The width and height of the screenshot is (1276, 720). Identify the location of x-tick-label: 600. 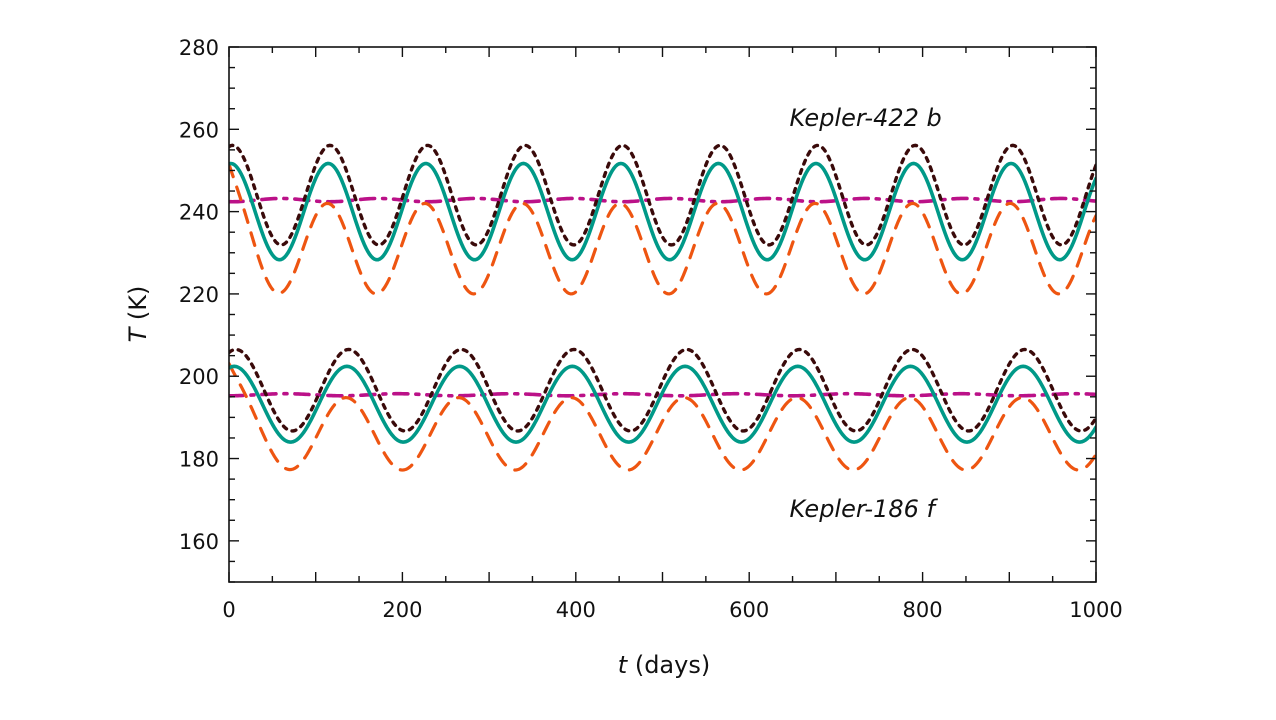
(749, 610).